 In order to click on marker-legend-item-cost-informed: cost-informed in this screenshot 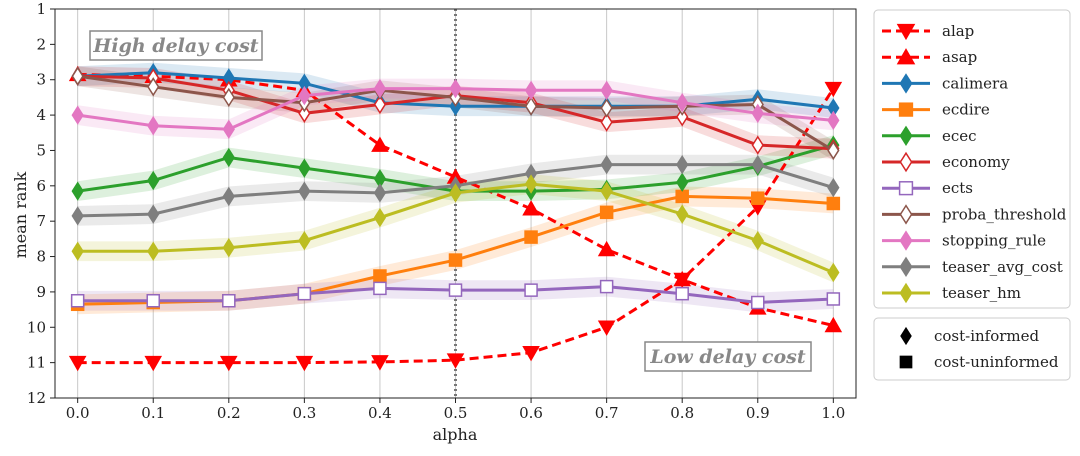, I will do `click(970, 336)`.